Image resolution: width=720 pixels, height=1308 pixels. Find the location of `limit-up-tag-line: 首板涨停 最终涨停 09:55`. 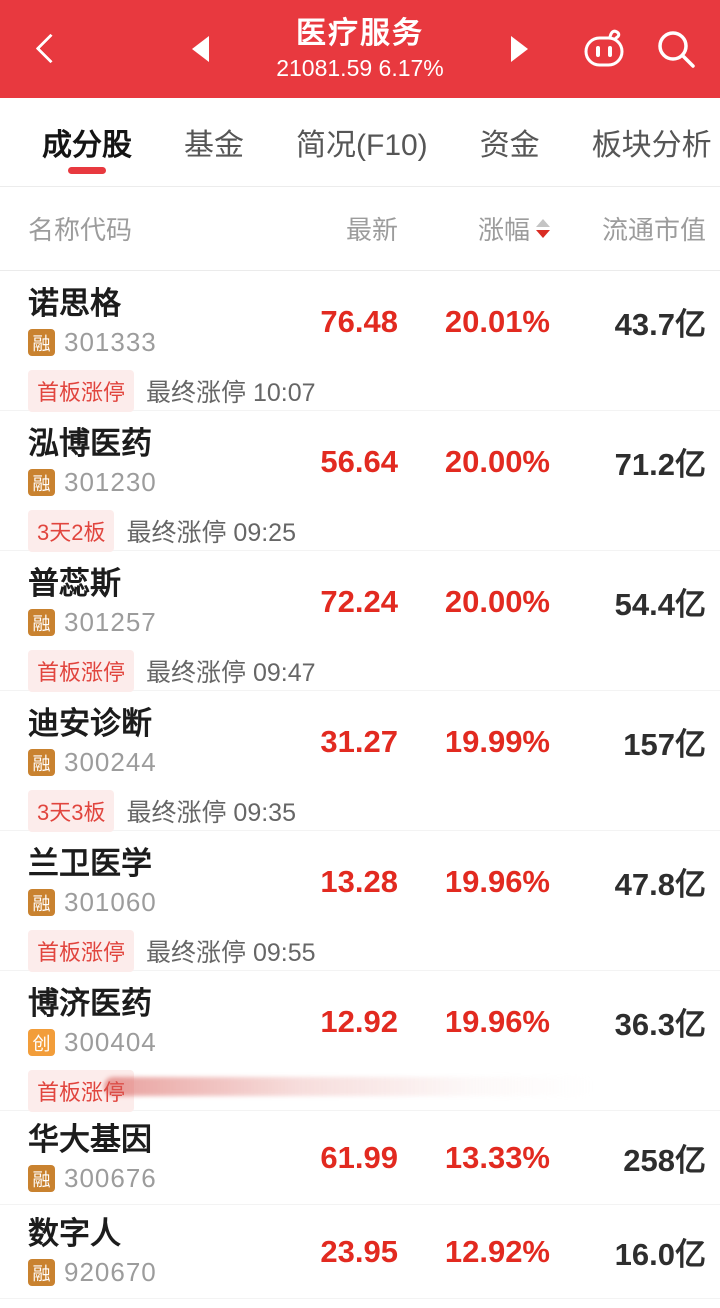

limit-up-tag-line: 首板涨停 最终涨停 09:55 is located at coordinates (367, 951).